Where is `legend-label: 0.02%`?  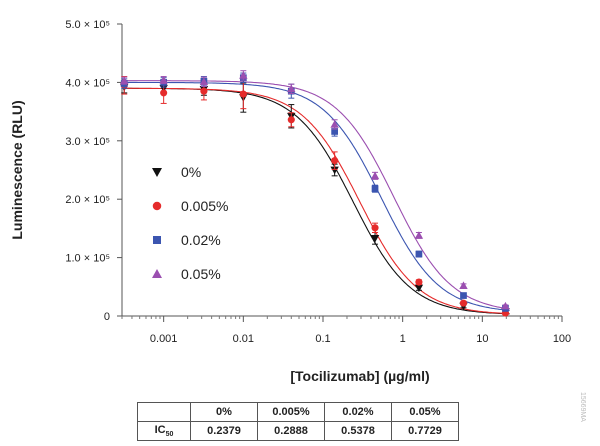
legend-label: 0.02% is located at coordinates (201, 240).